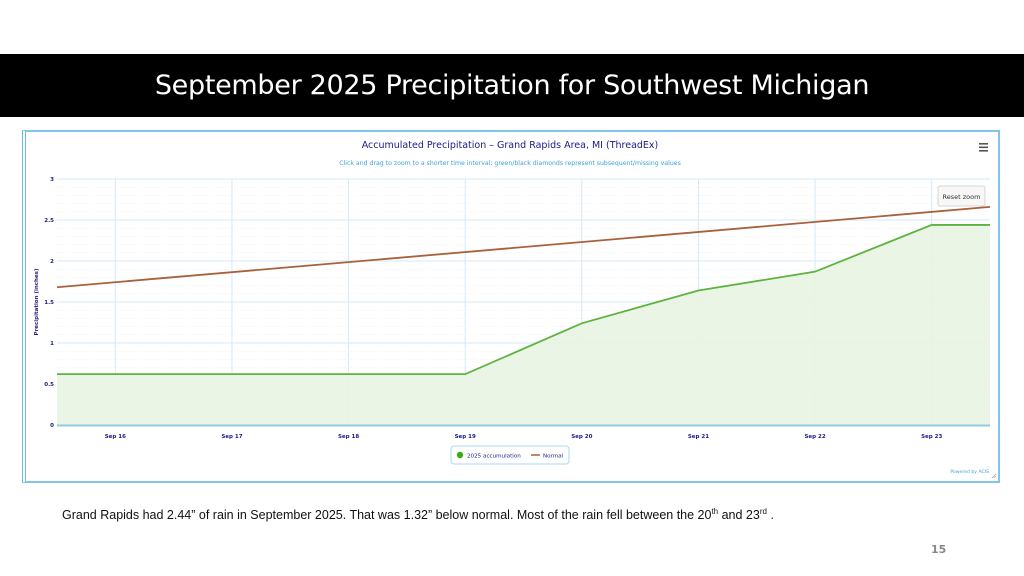 This screenshot has width=1024, height=576. What do you see at coordinates (231, 437) in the screenshot?
I see `x-tick-label: Sep 17` at bounding box center [231, 437].